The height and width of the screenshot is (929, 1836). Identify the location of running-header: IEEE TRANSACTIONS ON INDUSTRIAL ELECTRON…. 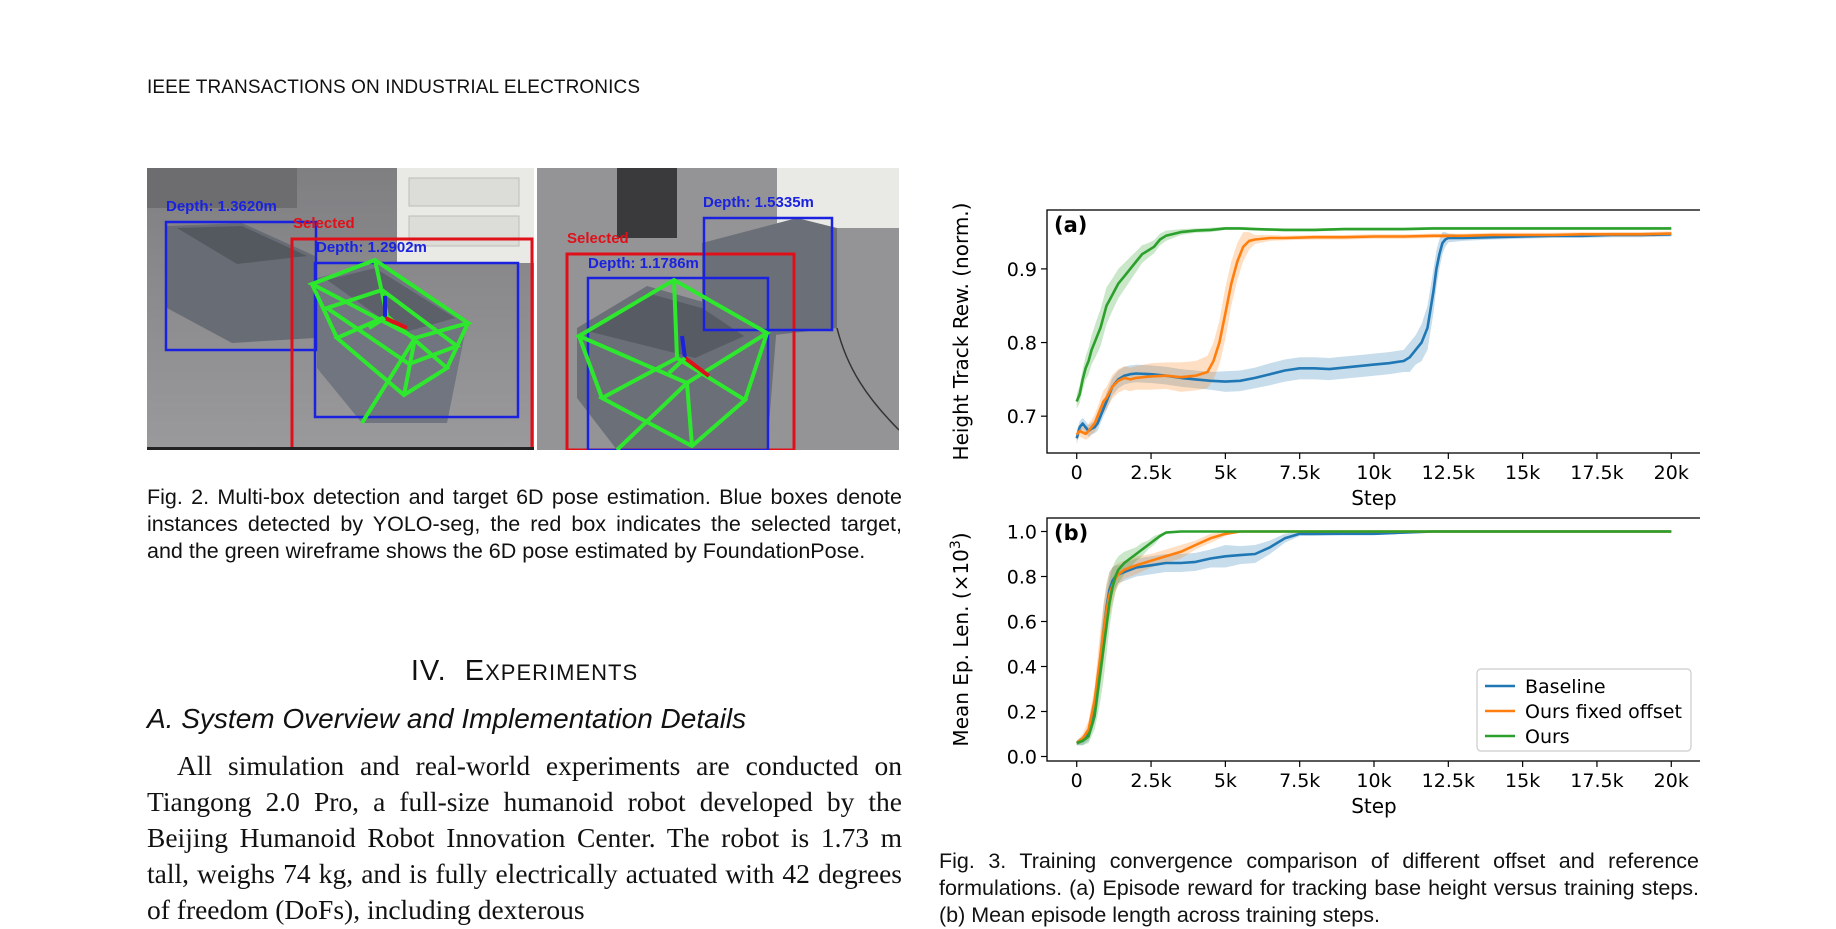
(394, 87).